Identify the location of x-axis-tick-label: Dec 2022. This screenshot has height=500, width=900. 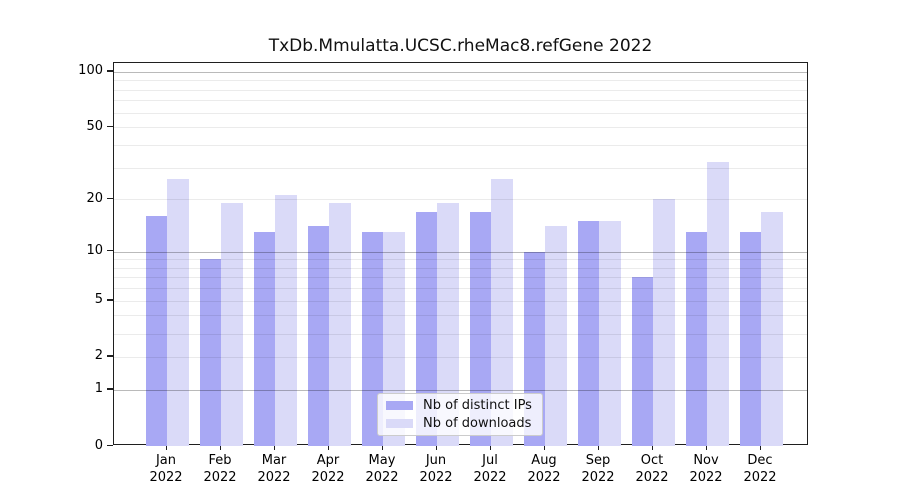
(760, 469).